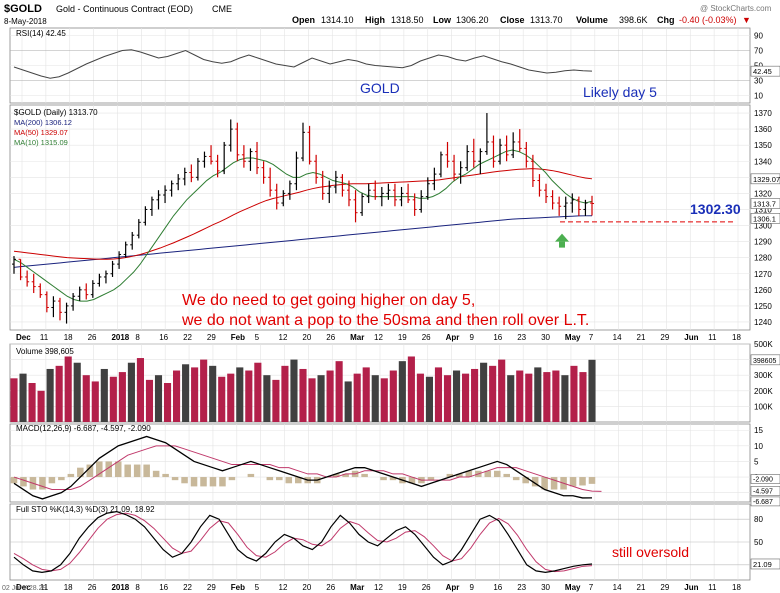  What do you see at coordinates (187, 587) in the screenshot?
I see `date-tick-label: 22` at bounding box center [187, 587].